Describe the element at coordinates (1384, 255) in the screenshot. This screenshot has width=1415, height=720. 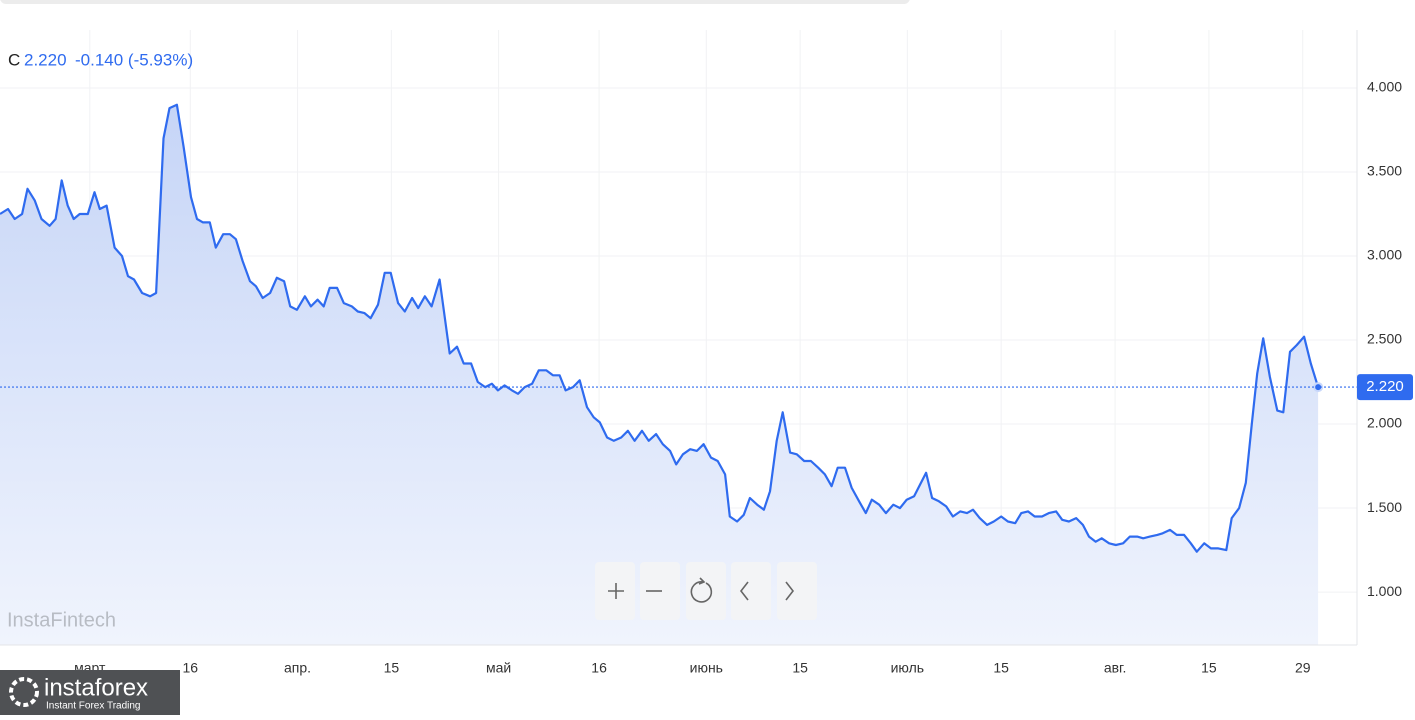
I see `y-tick-label: 3.000` at that location.